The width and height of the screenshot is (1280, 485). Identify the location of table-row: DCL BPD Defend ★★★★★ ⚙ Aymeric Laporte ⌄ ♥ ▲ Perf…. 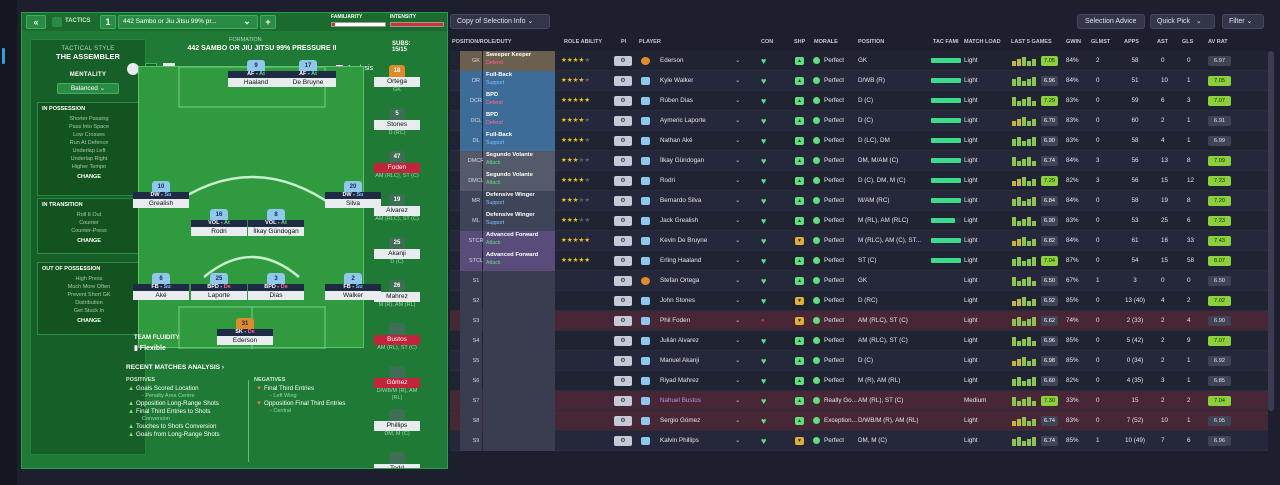
(859, 121).